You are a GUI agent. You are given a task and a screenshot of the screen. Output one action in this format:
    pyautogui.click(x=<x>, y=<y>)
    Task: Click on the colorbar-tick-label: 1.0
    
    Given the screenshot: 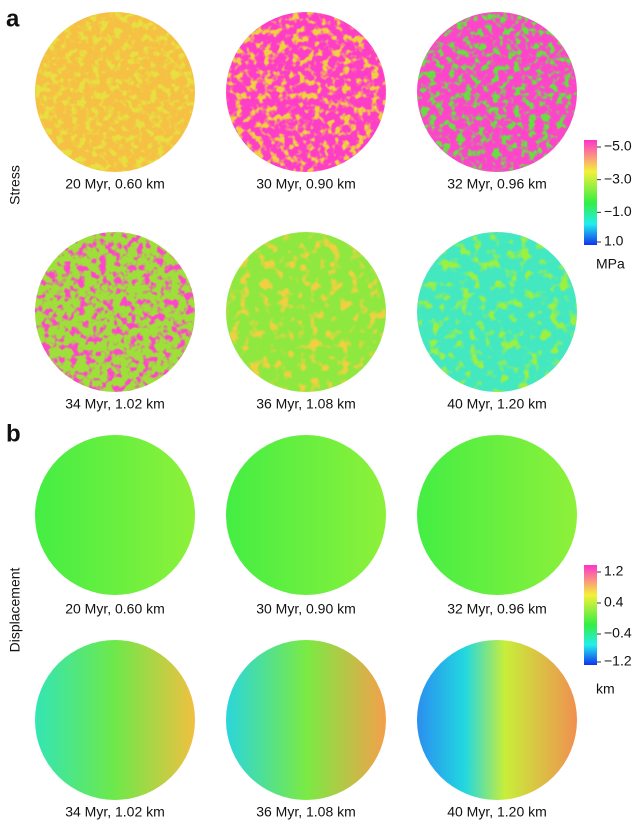 What is the action you would take?
    pyautogui.click(x=614, y=241)
    